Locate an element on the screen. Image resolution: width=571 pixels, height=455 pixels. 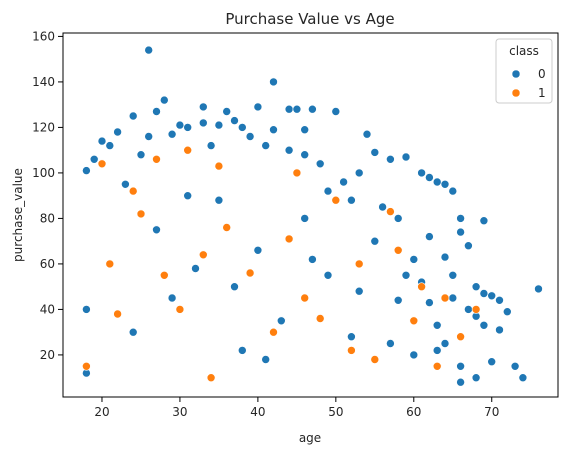
y-axis-label: purchase_value is located at coordinates (18, 215).